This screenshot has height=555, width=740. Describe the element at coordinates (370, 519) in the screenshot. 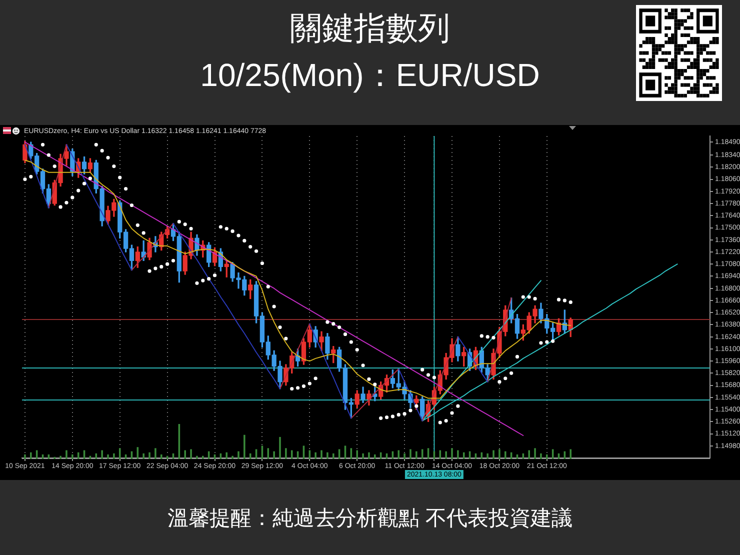

I see `text: 溫馨提醒：純過去分析觀點 不代表投資建議` at that location.